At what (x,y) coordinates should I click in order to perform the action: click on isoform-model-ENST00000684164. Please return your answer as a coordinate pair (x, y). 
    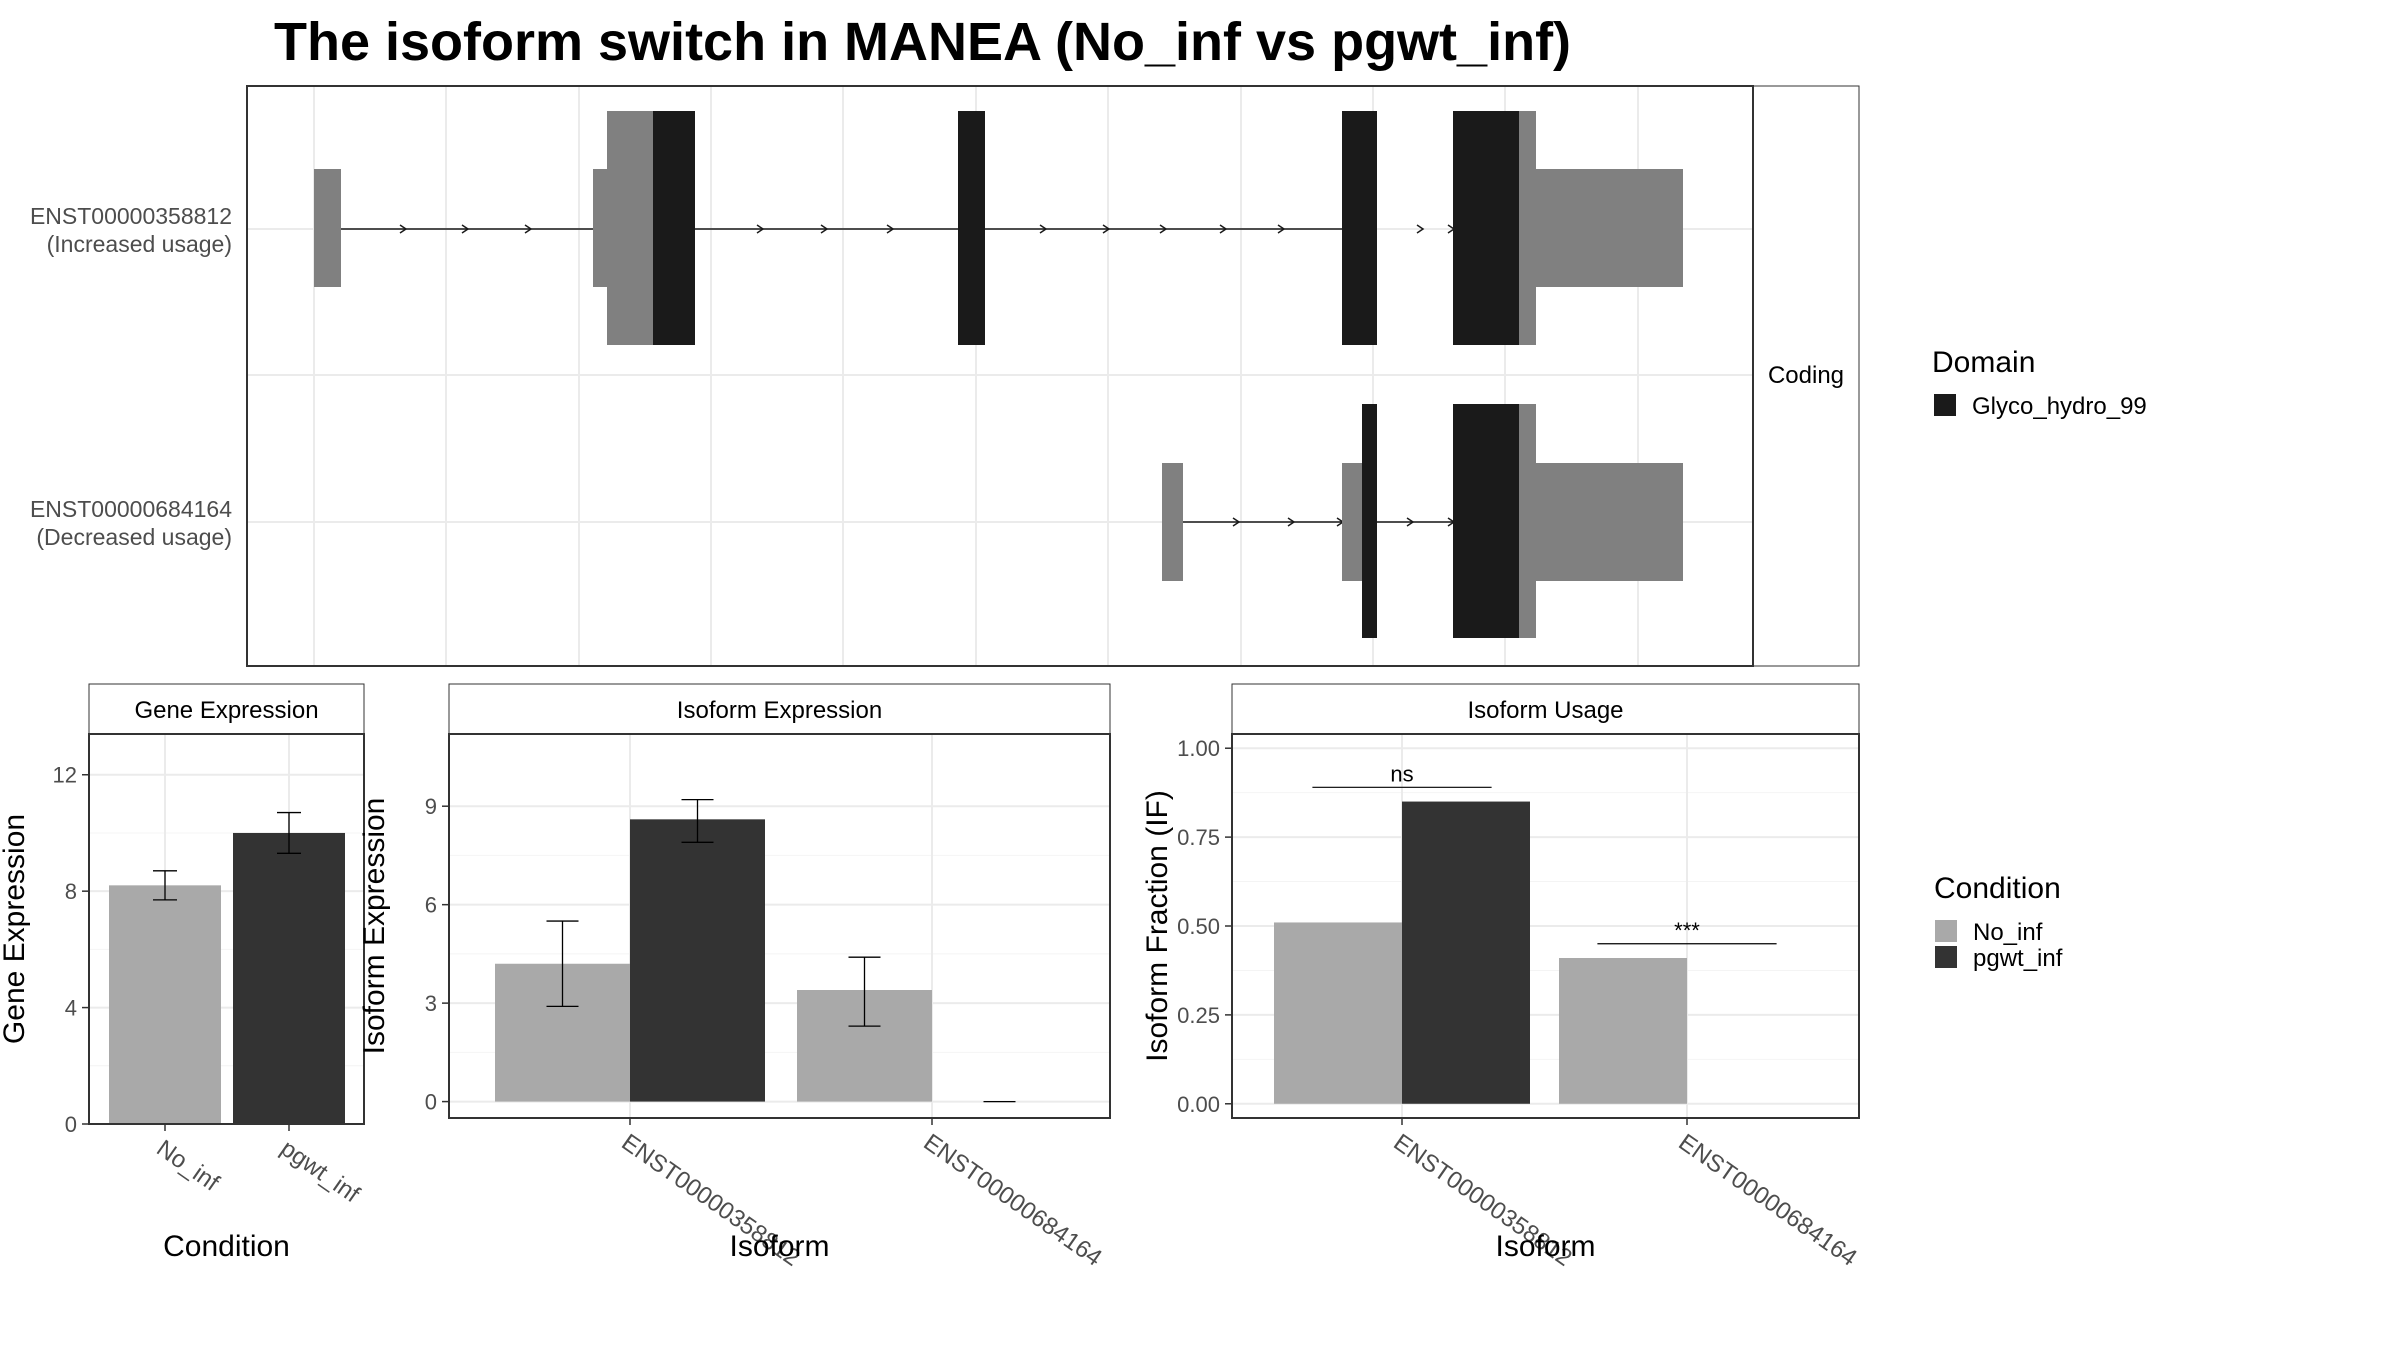
    Looking at the image, I should click on (1422, 521).